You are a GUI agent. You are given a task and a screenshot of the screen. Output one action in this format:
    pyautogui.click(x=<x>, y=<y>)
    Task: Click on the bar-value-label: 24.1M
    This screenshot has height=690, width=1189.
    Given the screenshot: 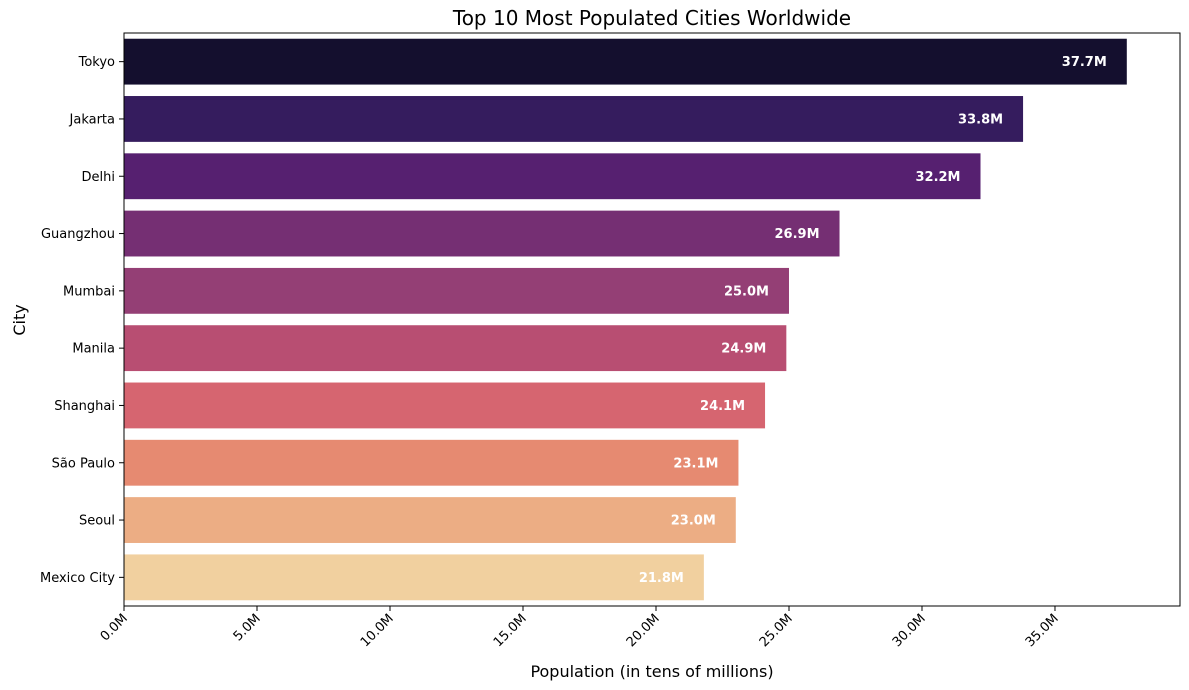 What is the action you would take?
    pyautogui.click(x=722, y=406)
    